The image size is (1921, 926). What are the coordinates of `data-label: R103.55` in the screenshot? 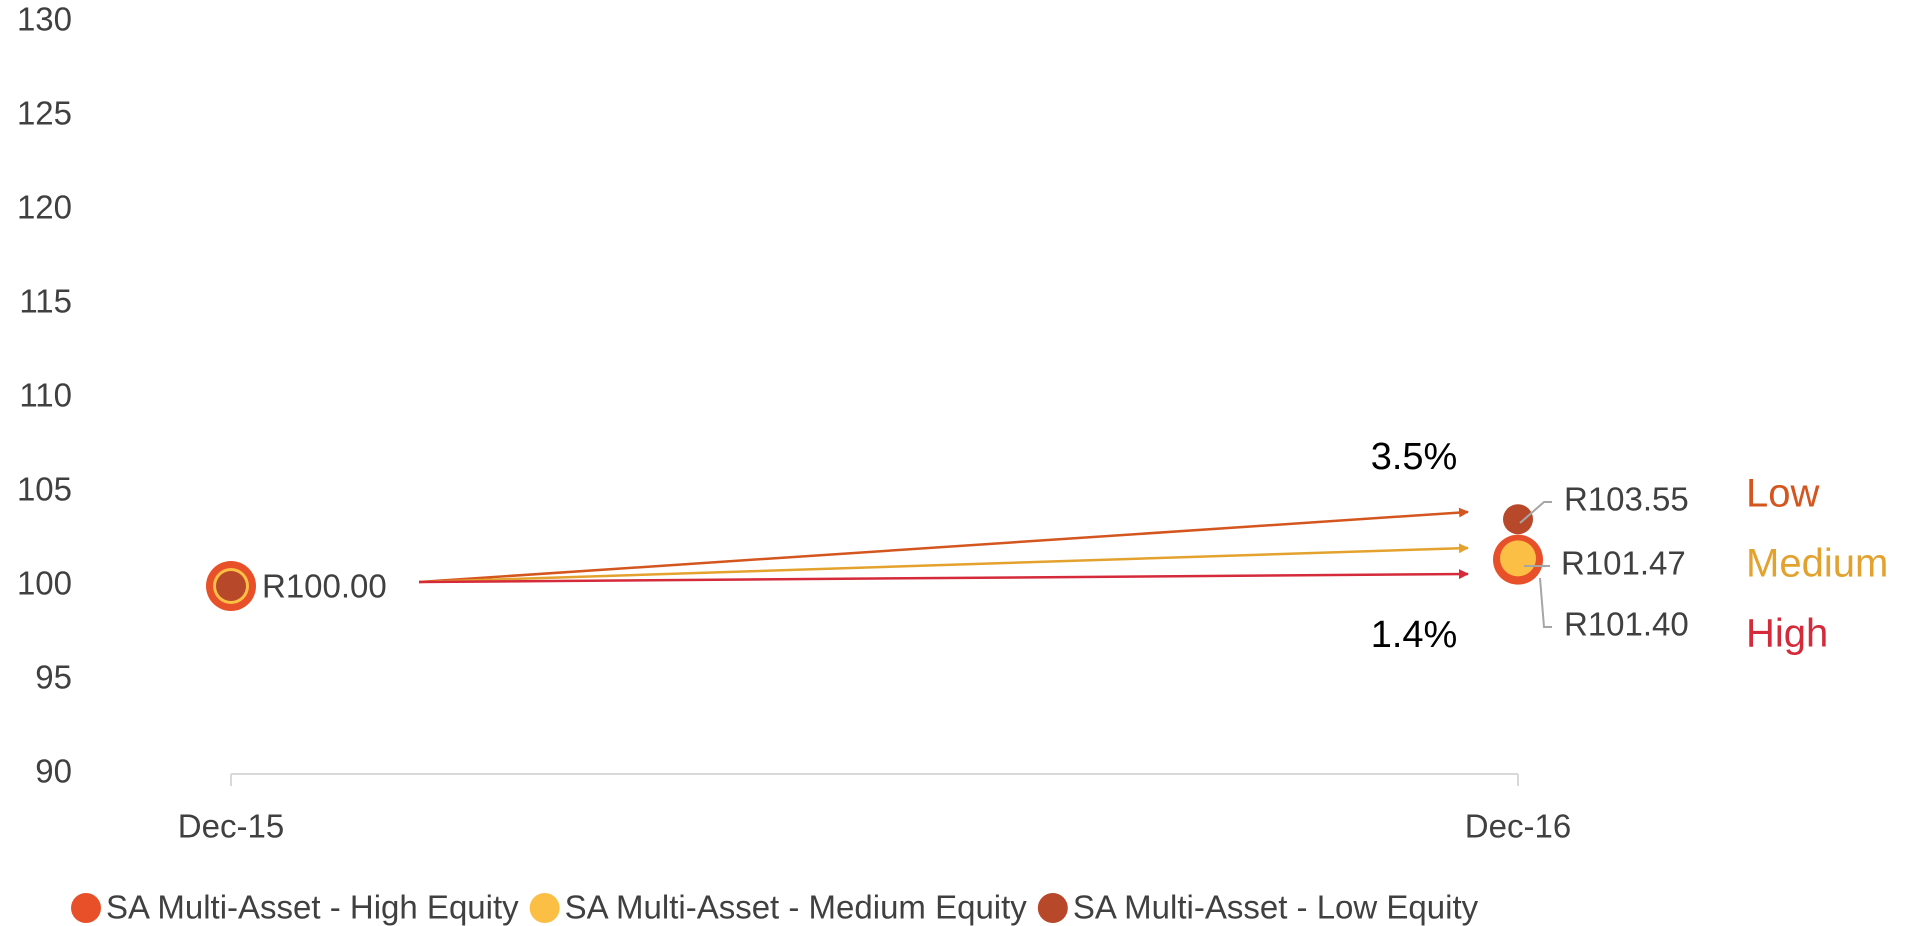 It's located at (1626, 499).